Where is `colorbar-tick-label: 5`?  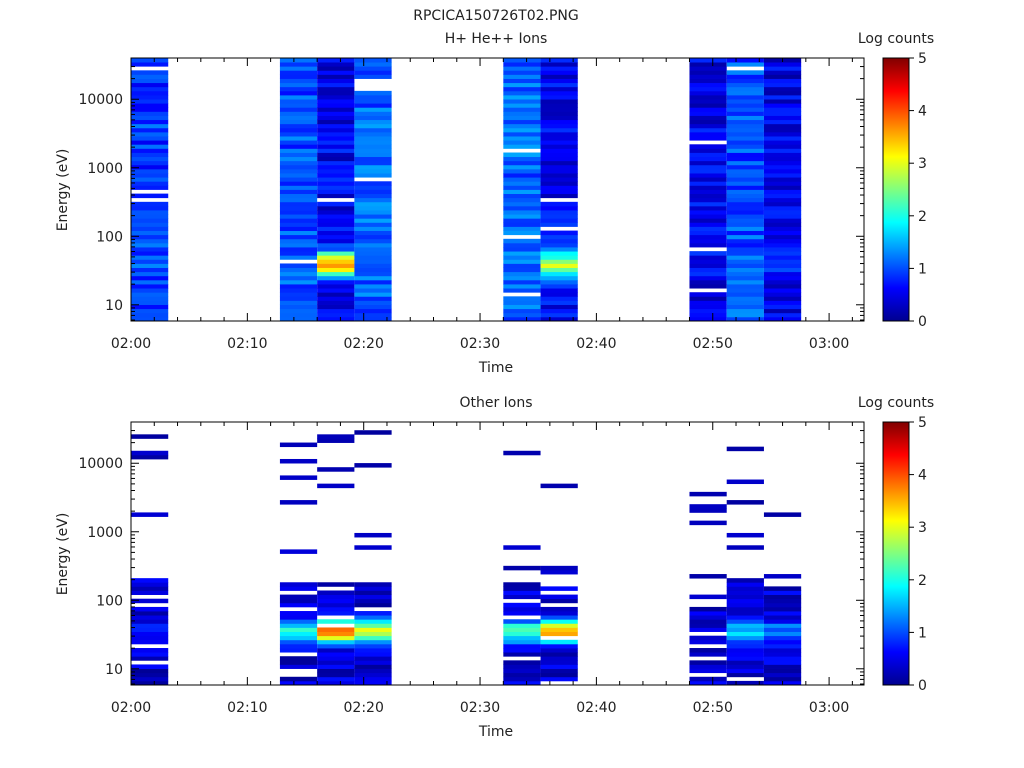 colorbar-tick-label: 5 is located at coordinates (922, 59).